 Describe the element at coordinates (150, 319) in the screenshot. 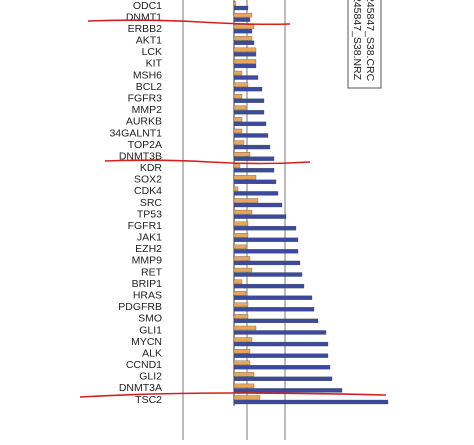

I see `y-tick-label: SMO` at that location.